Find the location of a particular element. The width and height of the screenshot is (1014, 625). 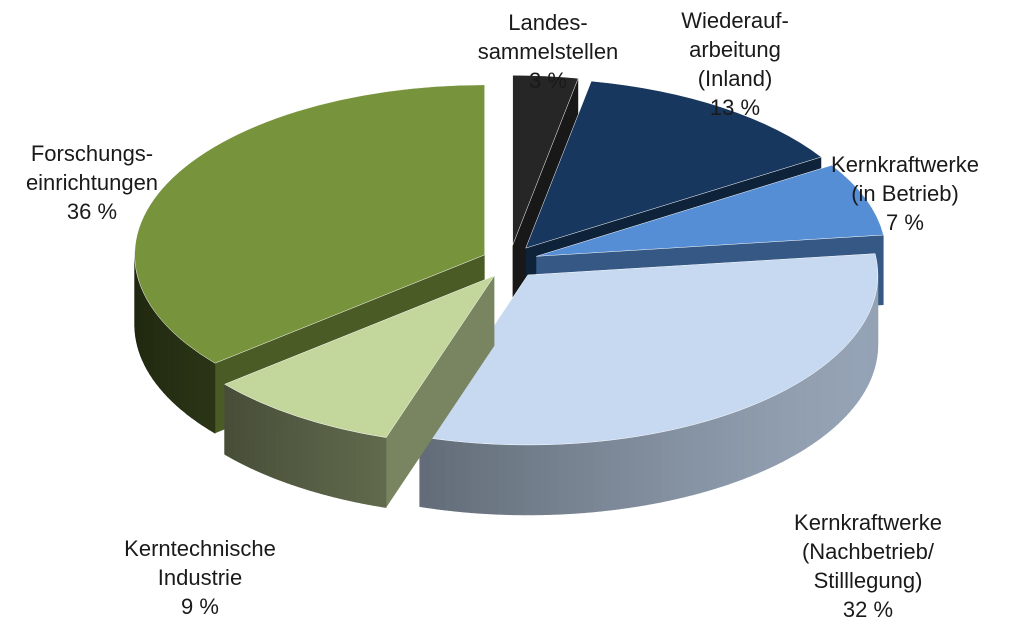

slice-label: (Inland) is located at coordinates (735, 78).